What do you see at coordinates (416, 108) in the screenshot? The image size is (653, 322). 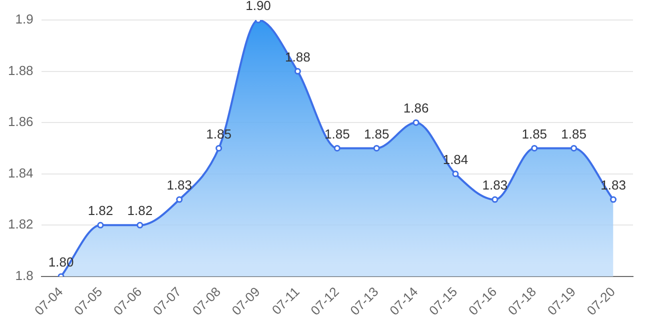 I see `data-label: 1.86` at bounding box center [416, 108].